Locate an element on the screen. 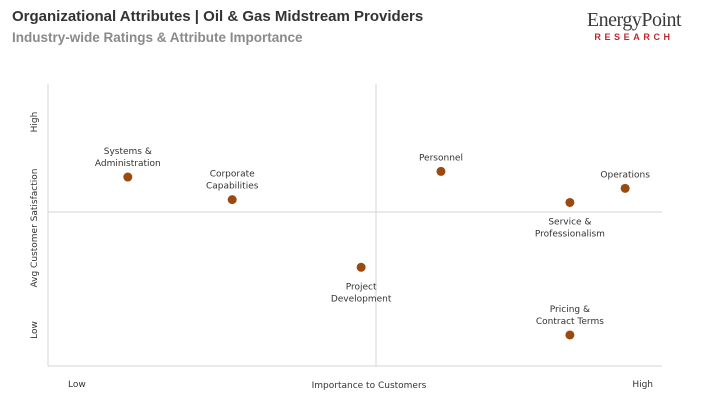  data-point-label: Pricing & is located at coordinates (570, 310).